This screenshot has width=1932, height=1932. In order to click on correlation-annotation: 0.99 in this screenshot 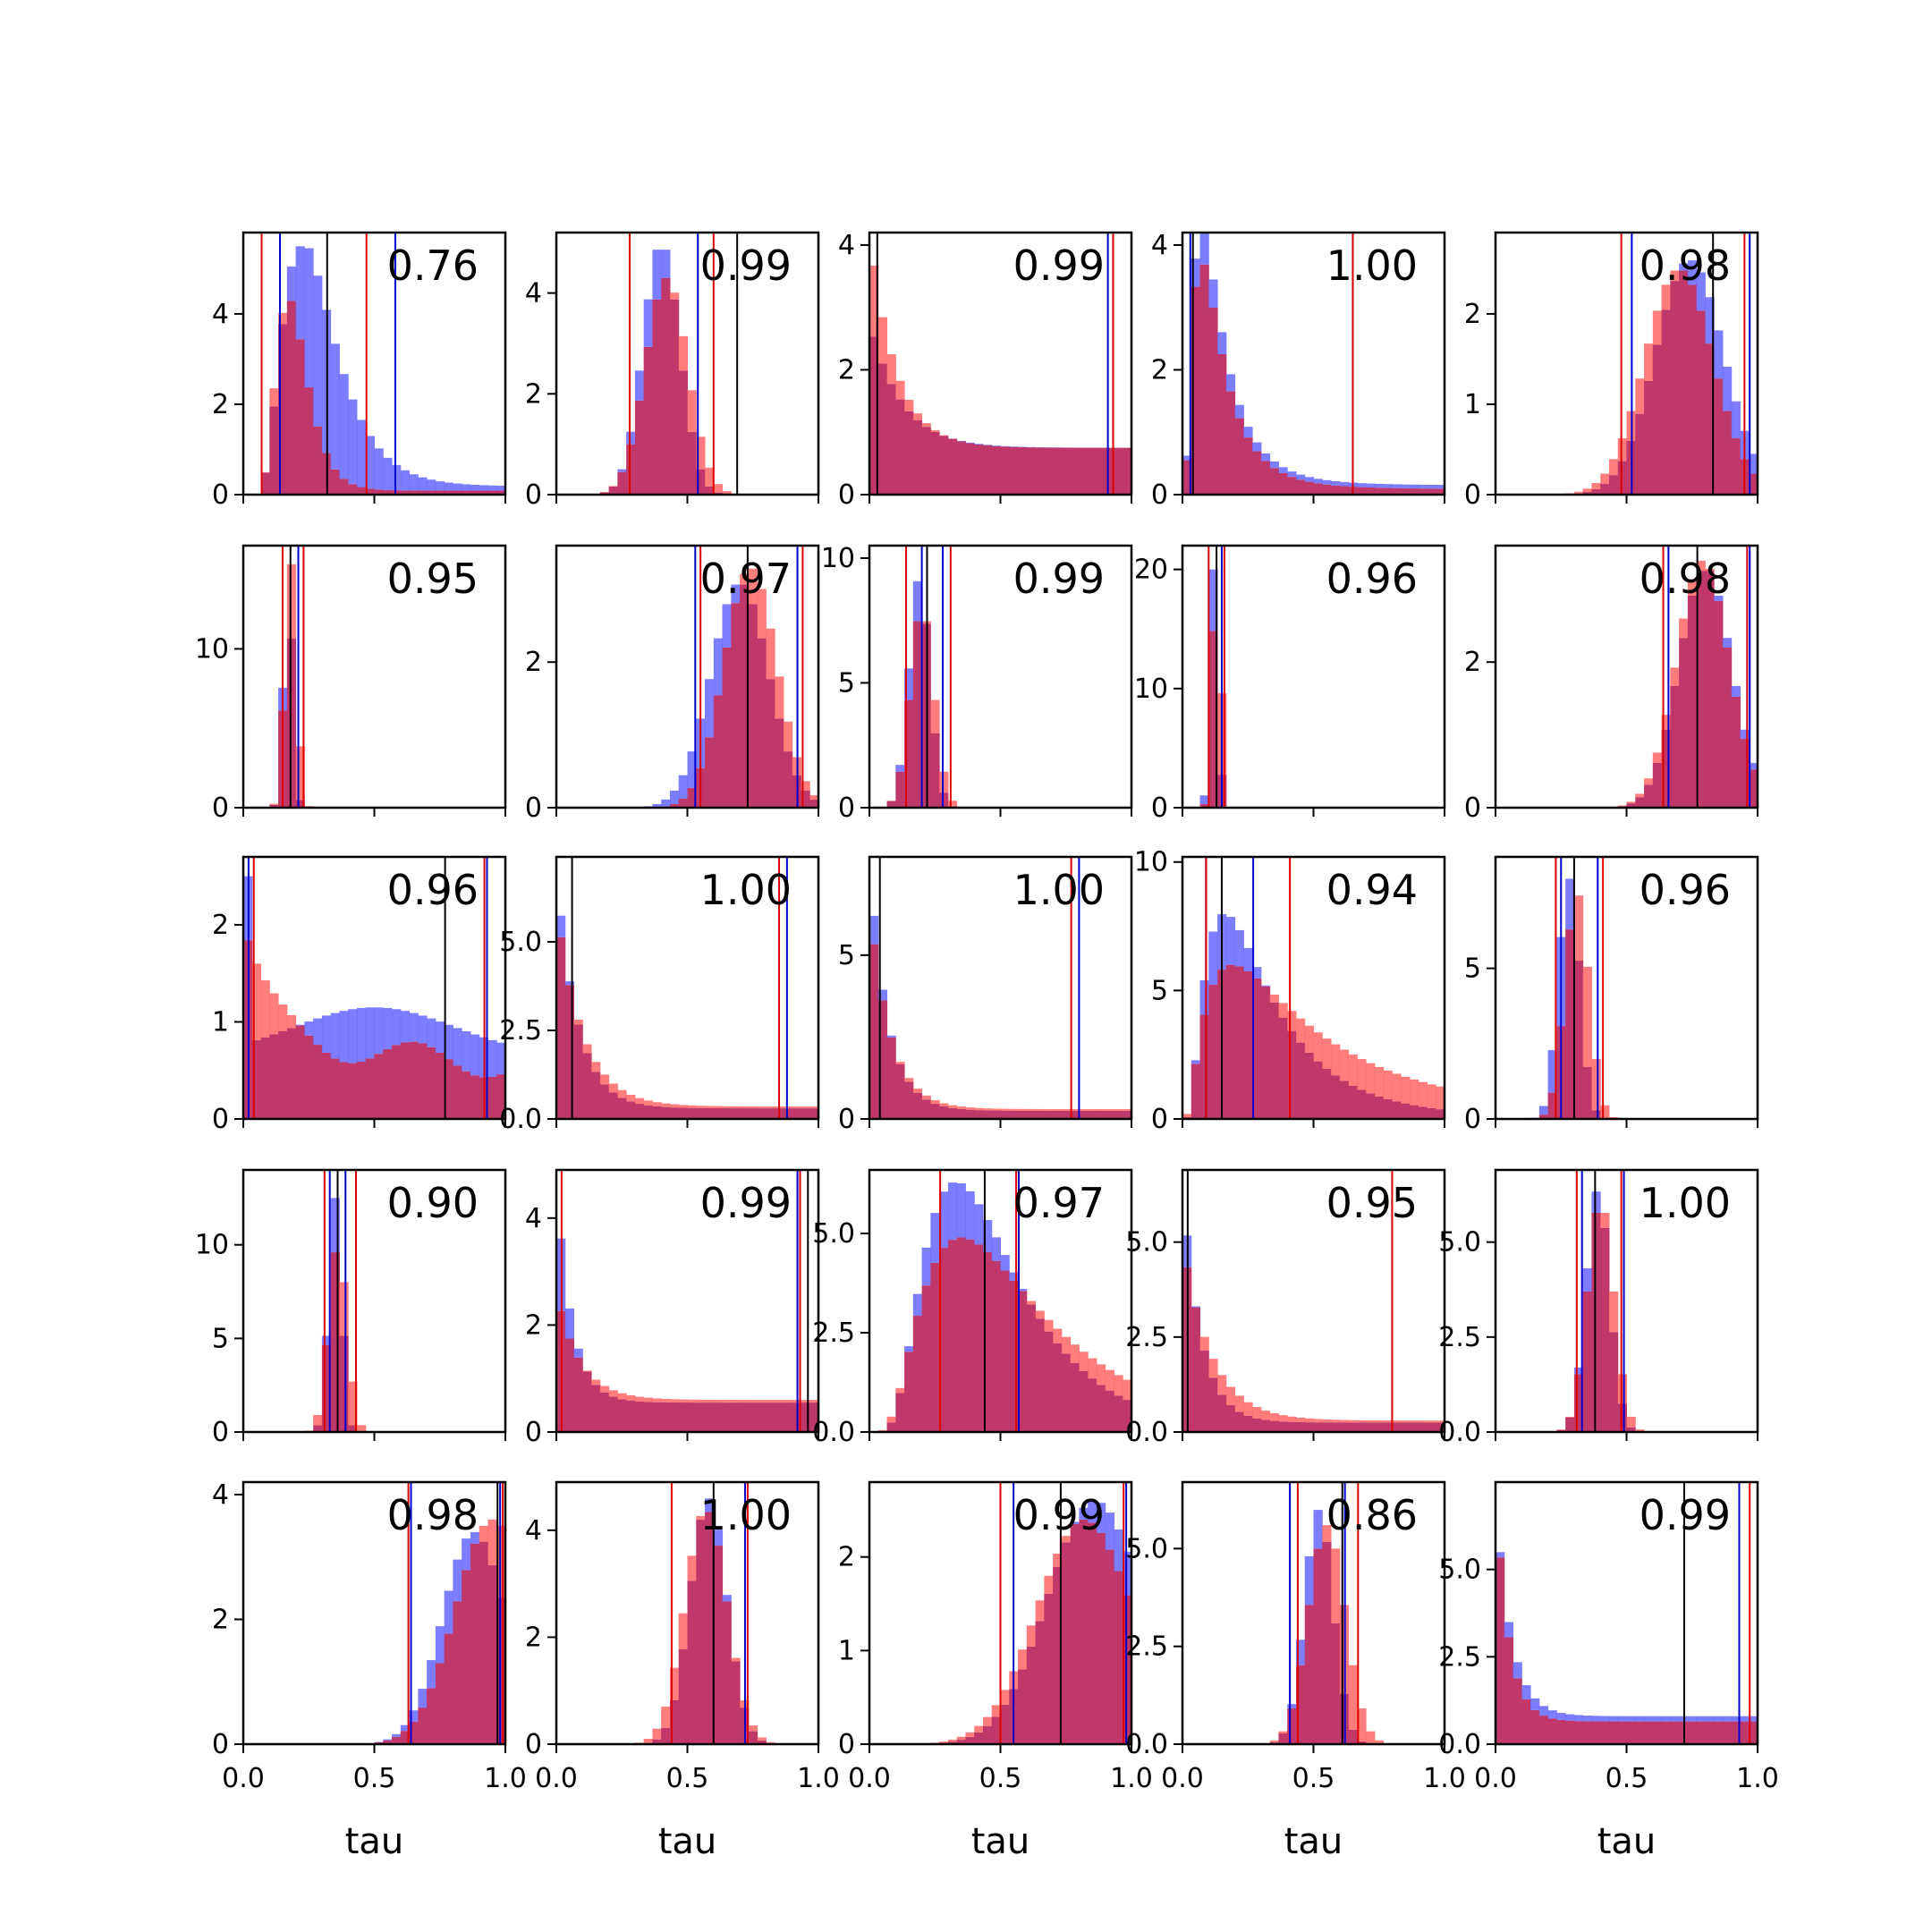, I will do `click(1685, 1515)`.